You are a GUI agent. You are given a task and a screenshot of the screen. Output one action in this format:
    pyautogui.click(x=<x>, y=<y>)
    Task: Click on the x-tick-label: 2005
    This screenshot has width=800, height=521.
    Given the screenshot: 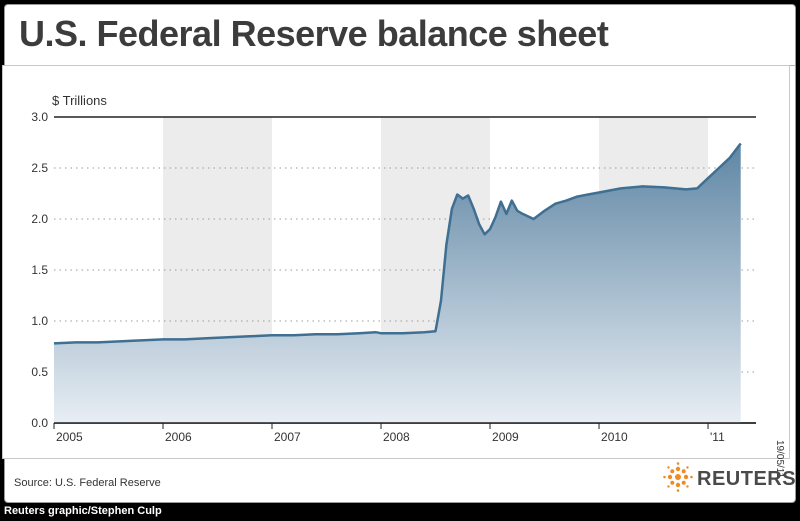 What is the action you would take?
    pyautogui.click(x=69, y=437)
    